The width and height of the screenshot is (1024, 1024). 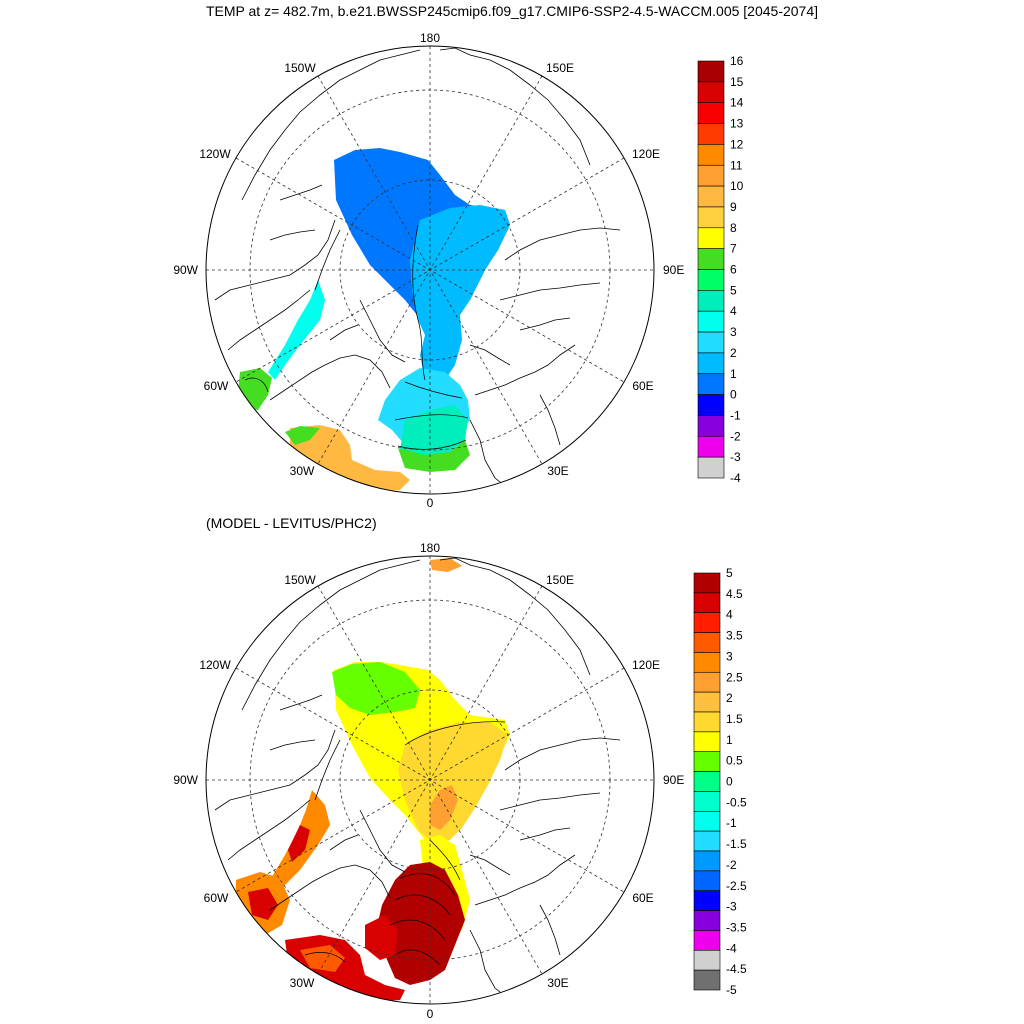 What do you see at coordinates (736, 886) in the screenshot?
I see `colorbar-label: -2.5` at bounding box center [736, 886].